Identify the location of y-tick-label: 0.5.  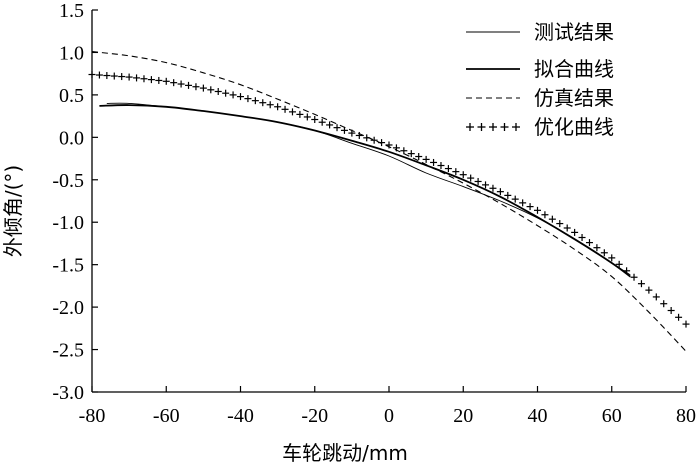
(71, 96).